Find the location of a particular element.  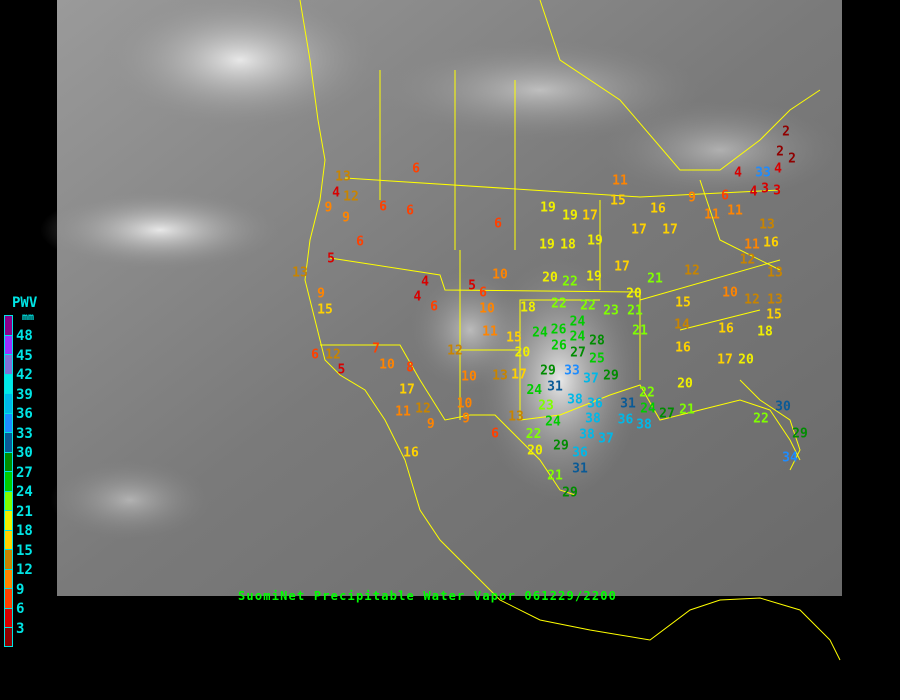

station-pwv-value: 2 is located at coordinates (780, 152).